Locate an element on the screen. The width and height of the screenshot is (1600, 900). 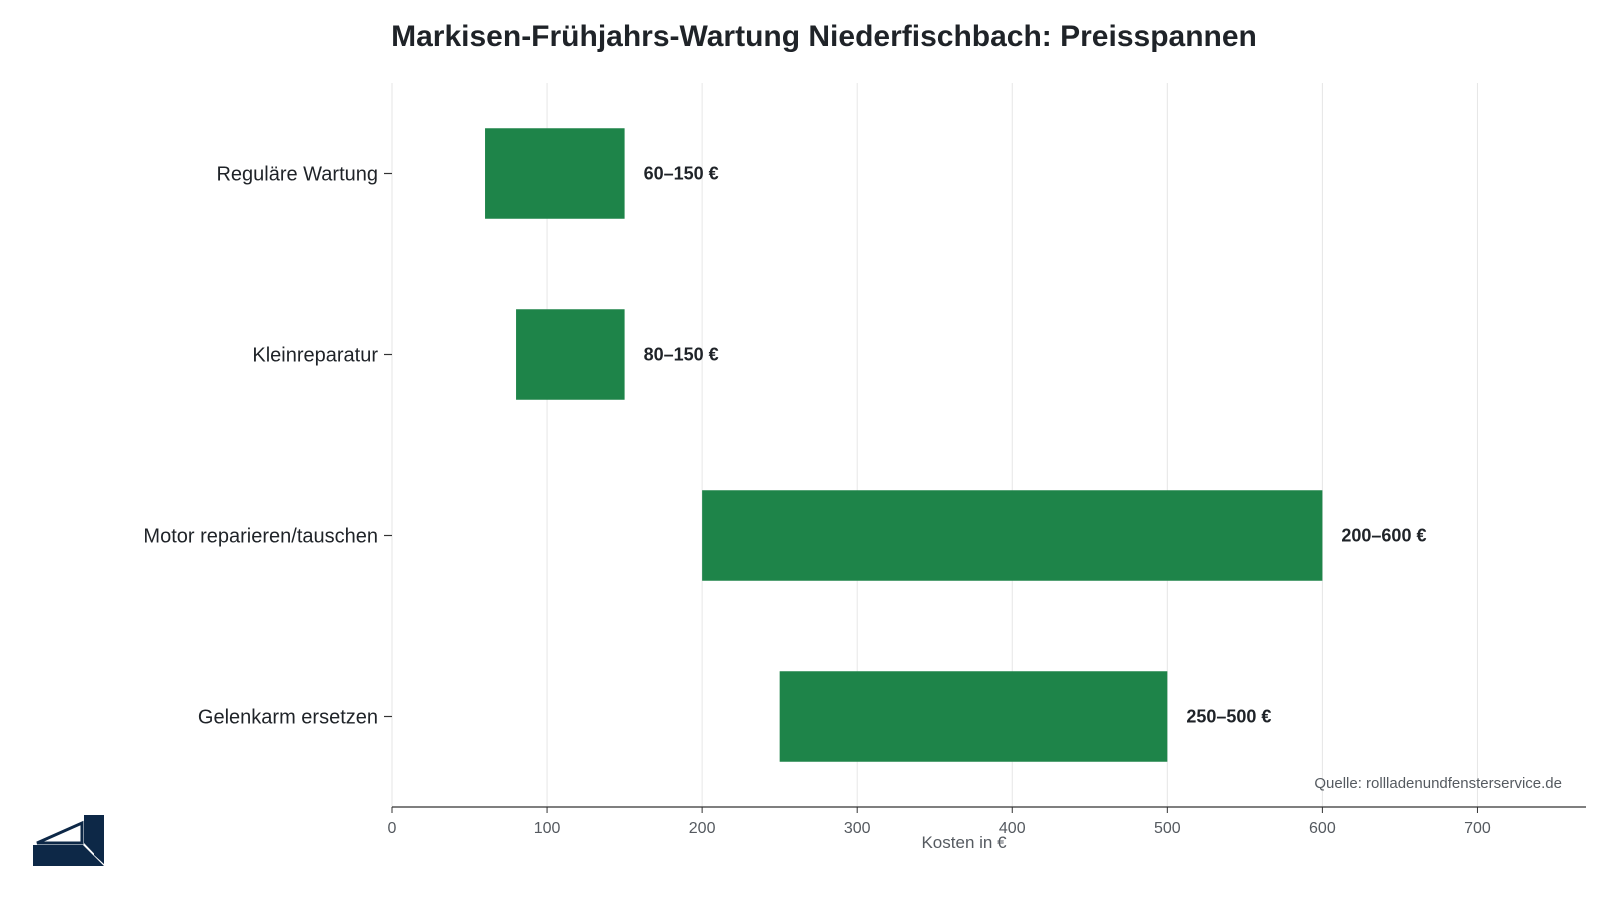
x-tick-label: 700 is located at coordinates (1477, 828).